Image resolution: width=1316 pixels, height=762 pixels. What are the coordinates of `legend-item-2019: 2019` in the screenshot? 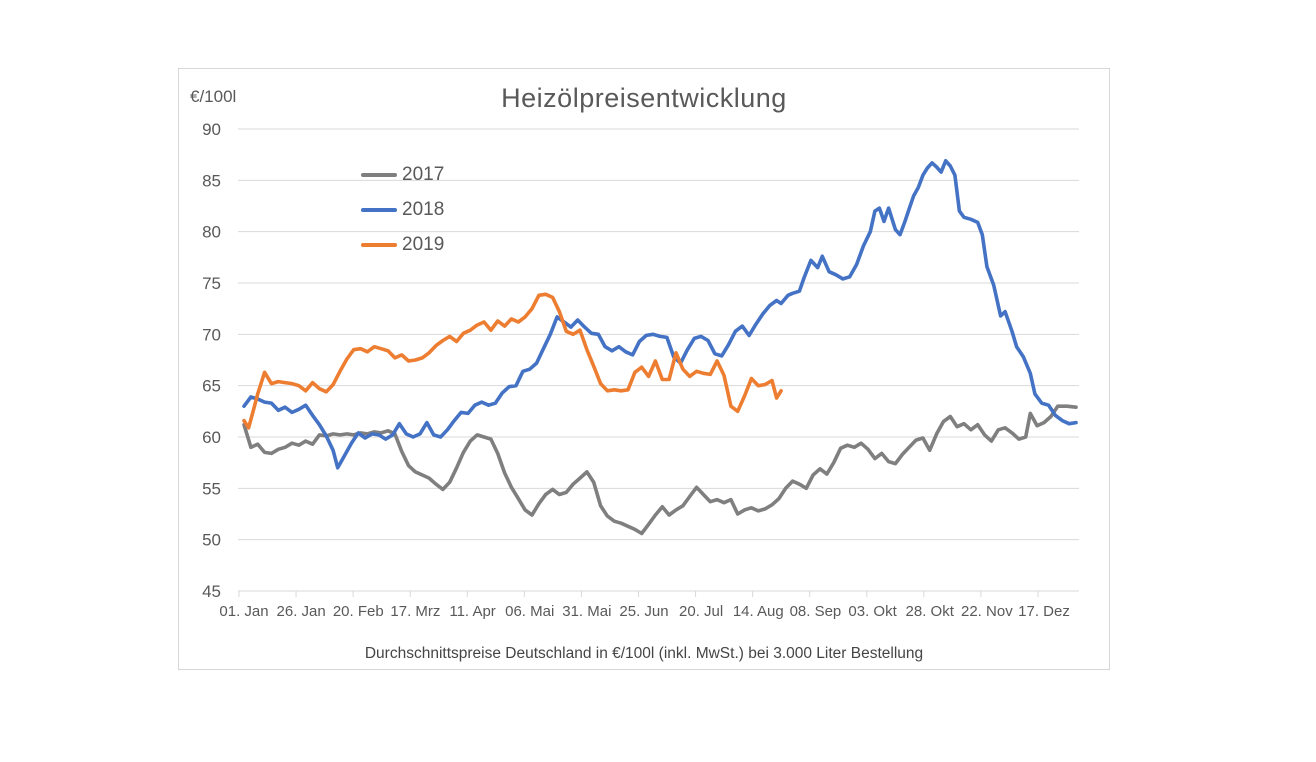 It's located at (402, 244).